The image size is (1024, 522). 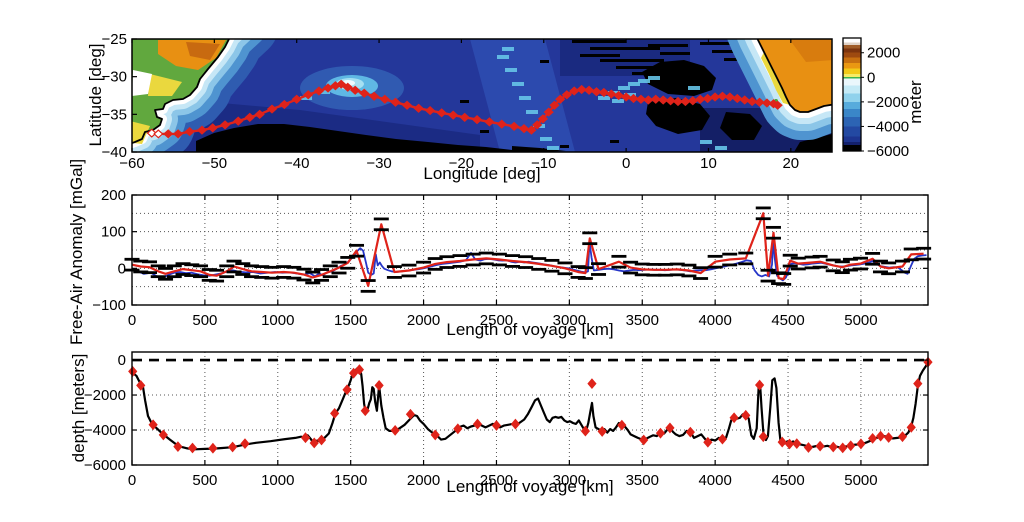 I want to click on depth-ylabel: depth [meters], so click(x=78, y=408).